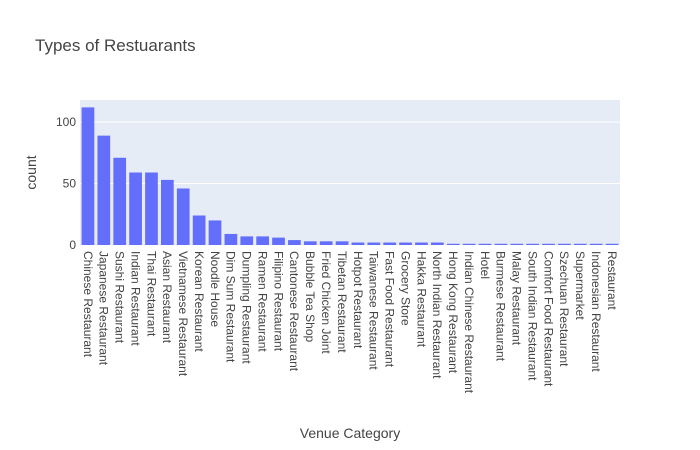 The image size is (700, 450). I want to click on x-tick-label: Grocery Store, so click(405, 288).